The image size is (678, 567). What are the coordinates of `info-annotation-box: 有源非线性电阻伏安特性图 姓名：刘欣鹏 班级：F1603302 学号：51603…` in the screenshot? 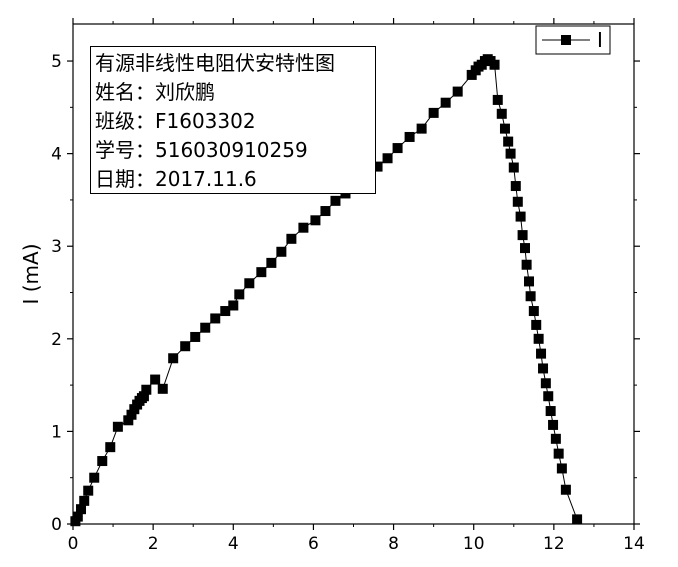 It's located at (233, 120).